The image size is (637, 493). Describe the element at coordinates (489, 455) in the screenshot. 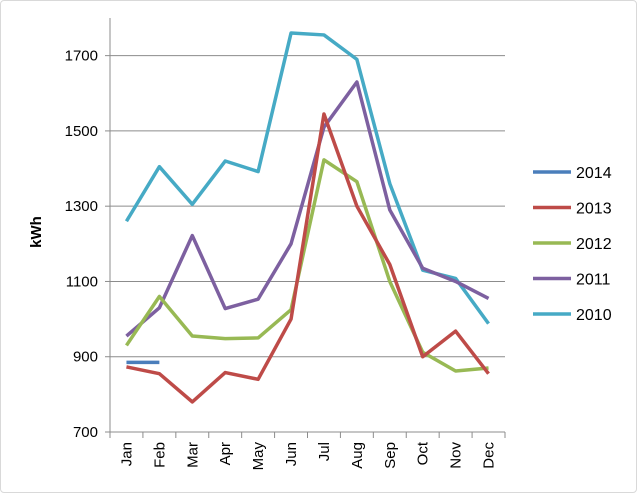

I see `x-tick-label: Dec` at that location.